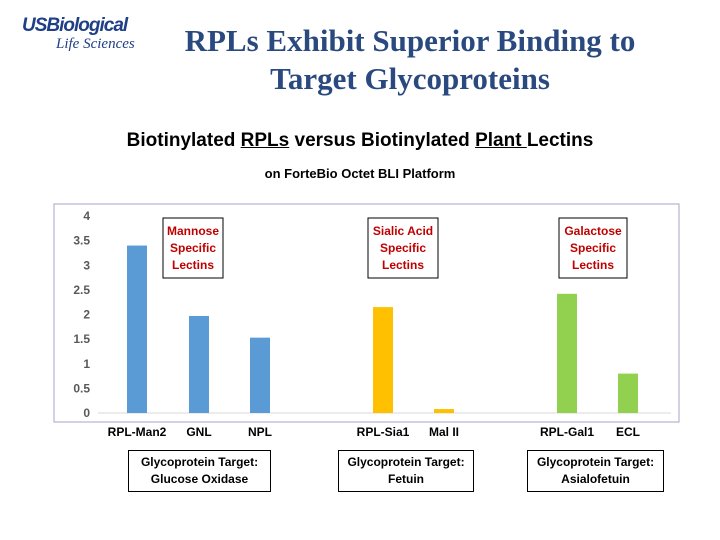  Describe the element at coordinates (95, 44) in the screenshot. I see `logo-sub-text: Life Sciences` at that location.